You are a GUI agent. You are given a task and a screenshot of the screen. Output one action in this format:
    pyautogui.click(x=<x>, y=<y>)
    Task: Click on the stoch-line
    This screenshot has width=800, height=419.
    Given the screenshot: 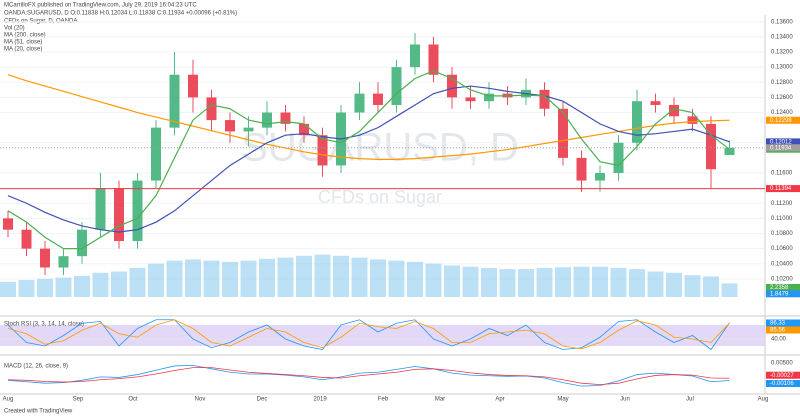 What is the action you would take?
    pyautogui.click(x=368, y=334)
    